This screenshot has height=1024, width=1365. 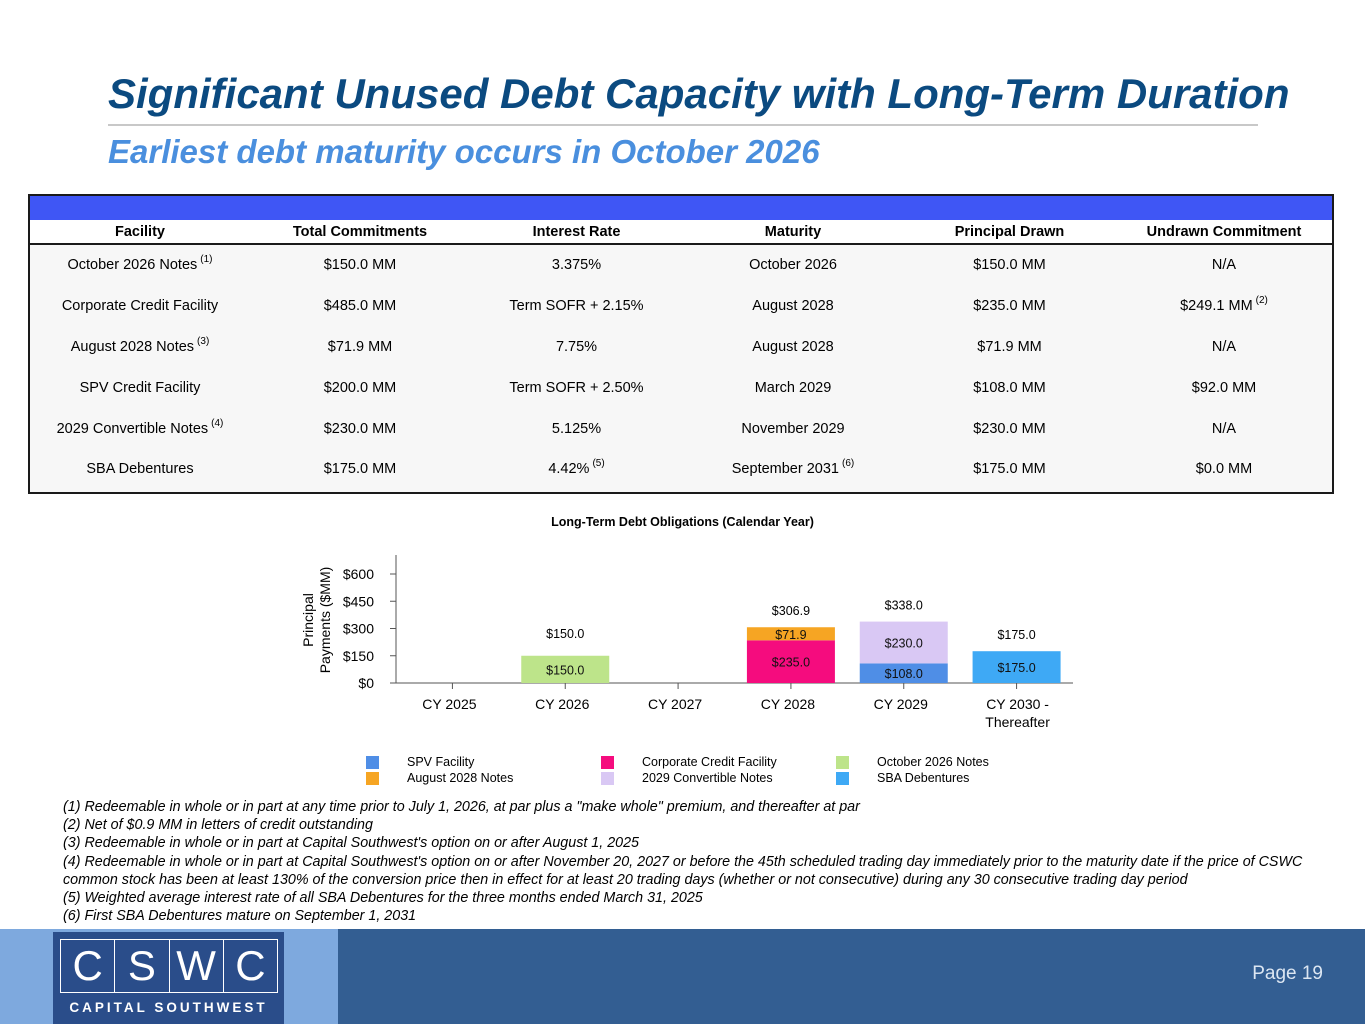 I want to click on cell-text: N/A, so click(x=1224, y=346).